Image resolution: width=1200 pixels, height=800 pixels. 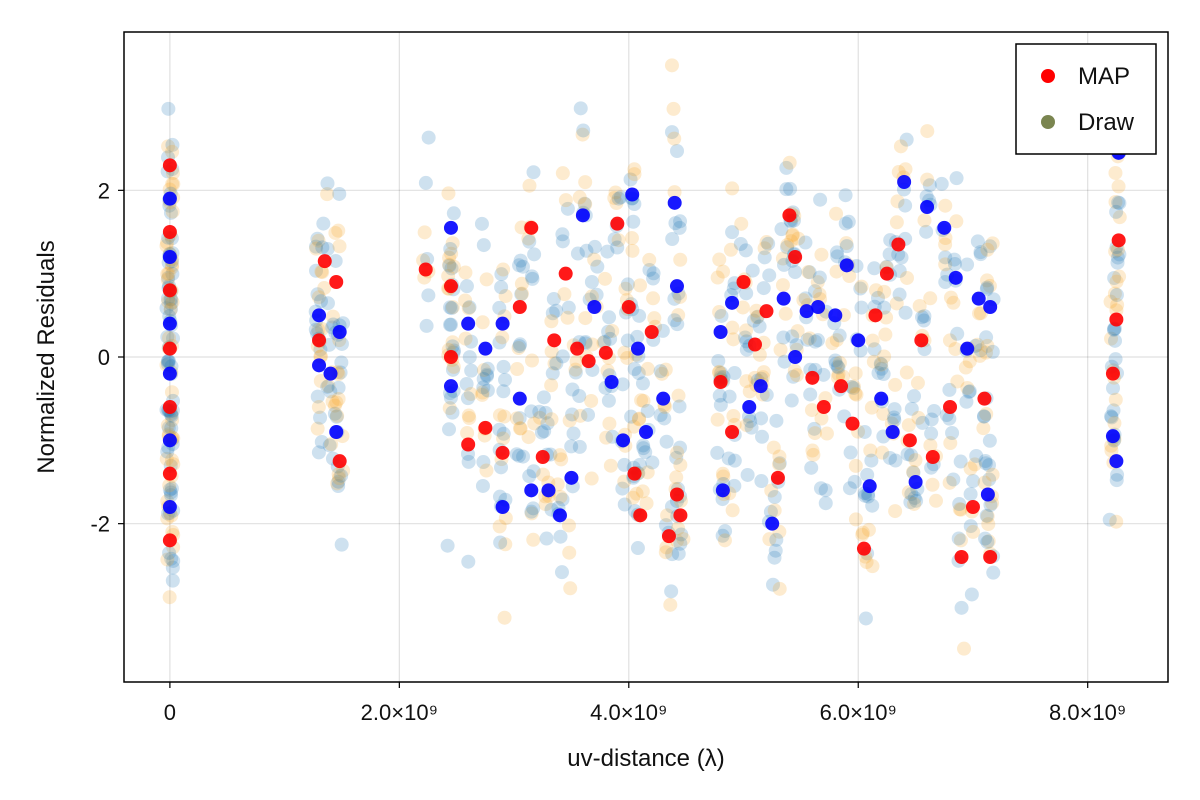 What do you see at coordinates (100, 524) in the screenshot?
I see `y-tick-label: -2` at bounding box center [100, 524].